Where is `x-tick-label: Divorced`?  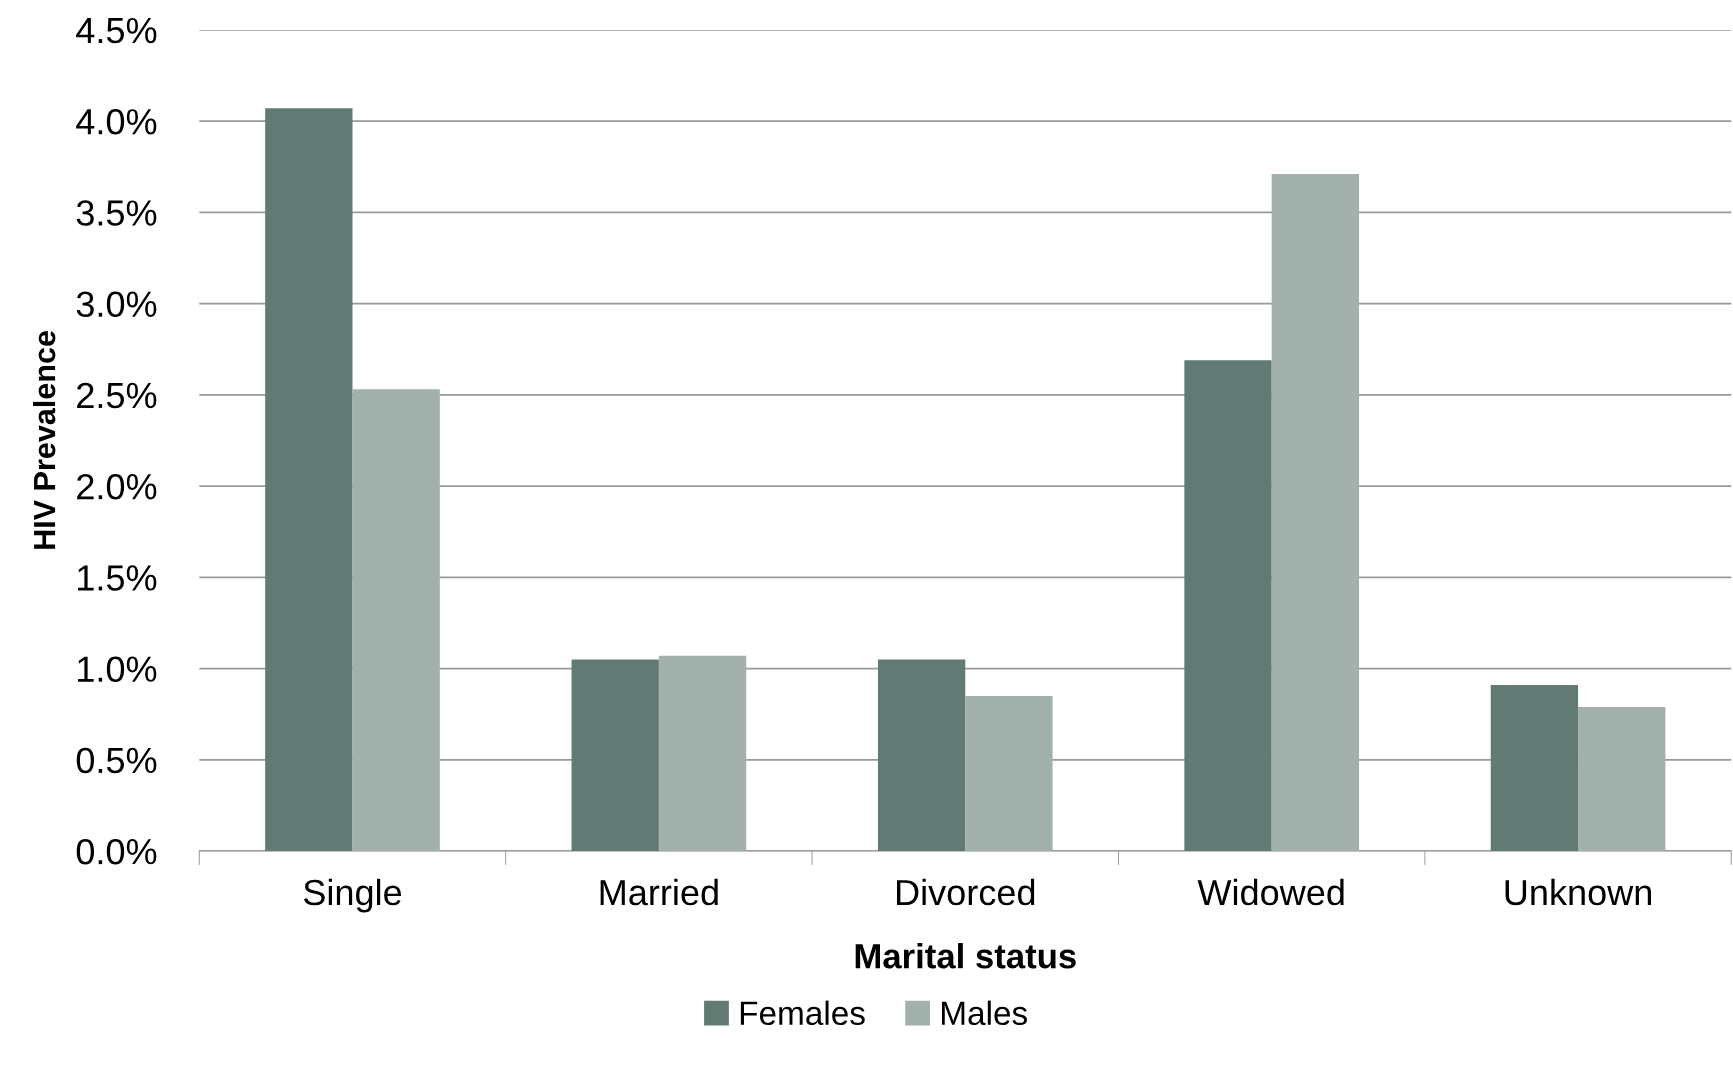 x-tick-label: Divorced is located at coordinates (966, 892).